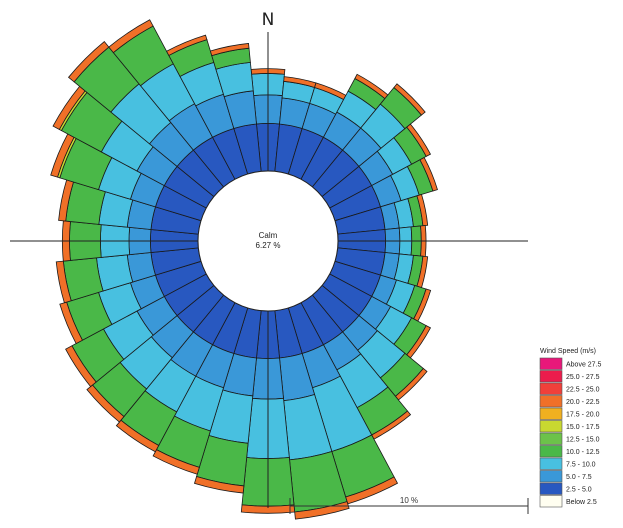 The width and height of the screenshot is (623, 528). I want to click on legend-label: Below 2.5, so click(581, 502).